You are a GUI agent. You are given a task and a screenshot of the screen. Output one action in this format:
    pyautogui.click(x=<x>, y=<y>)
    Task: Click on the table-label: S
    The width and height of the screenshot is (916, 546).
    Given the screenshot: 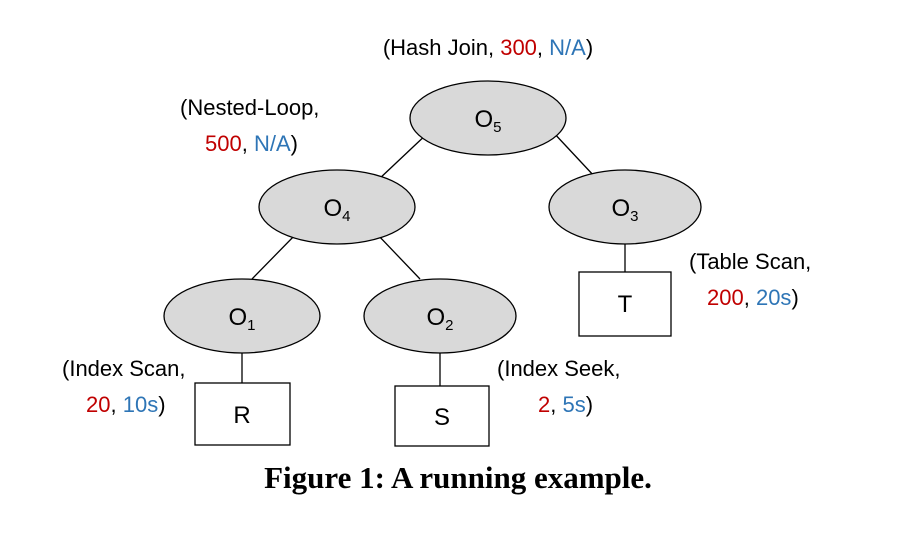 What is the action you would take?
    pyautogui.click(x=442, y=417)
    